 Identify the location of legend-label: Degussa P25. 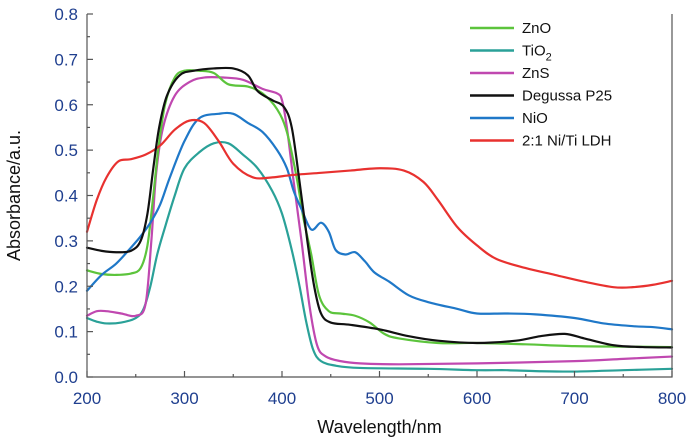
(567, 96).